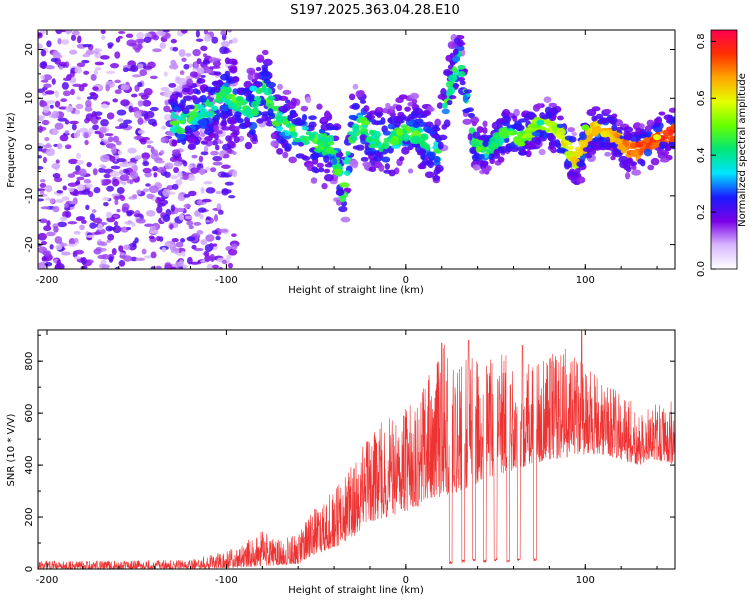 The image size is (750, 600). What do you see at coordinates (47, 280) in the screenshot?
I see `spectrogram-x-tick-label: -200` at bounding box center [47, 280].